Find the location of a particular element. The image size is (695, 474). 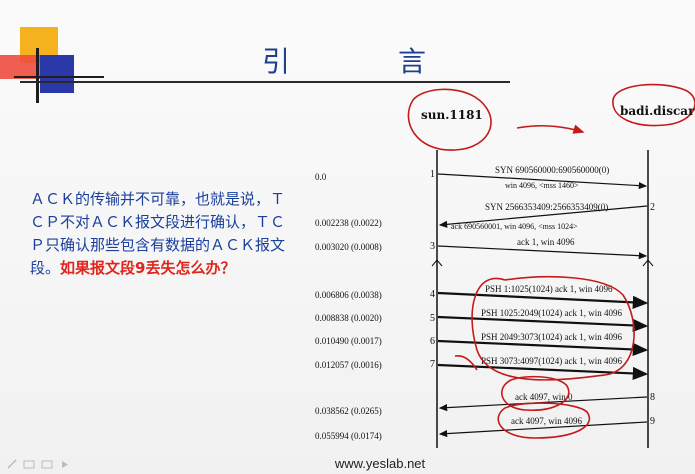

footer-url: www.yeslab.net is located at coordinates (380, 463).